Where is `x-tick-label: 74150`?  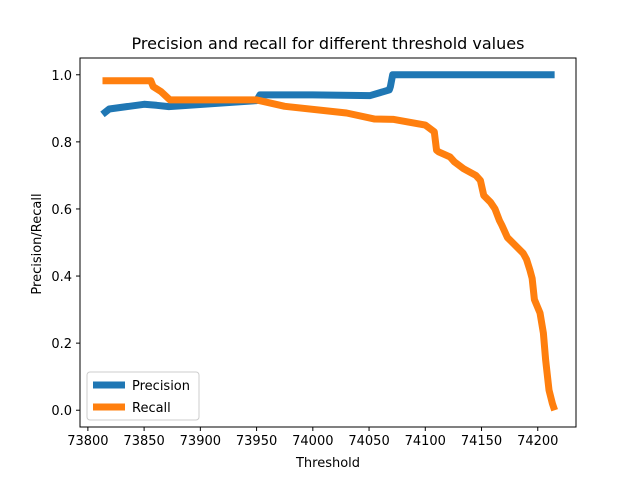 x-tick-label: 74150 is located at coordinates (481, 441).